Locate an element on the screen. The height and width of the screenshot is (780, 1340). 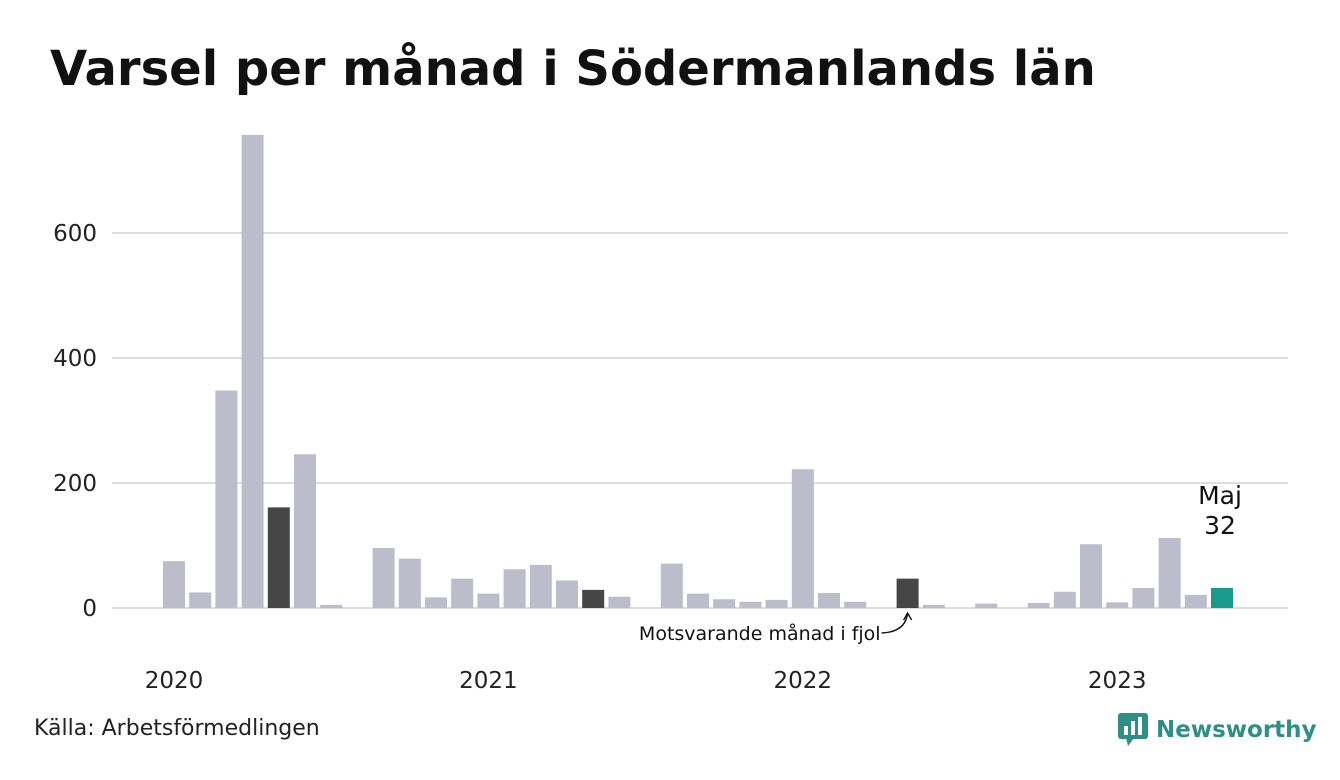
chart-title: Varsel per månad i Södermanlands län is located at coordinates (573, 69).